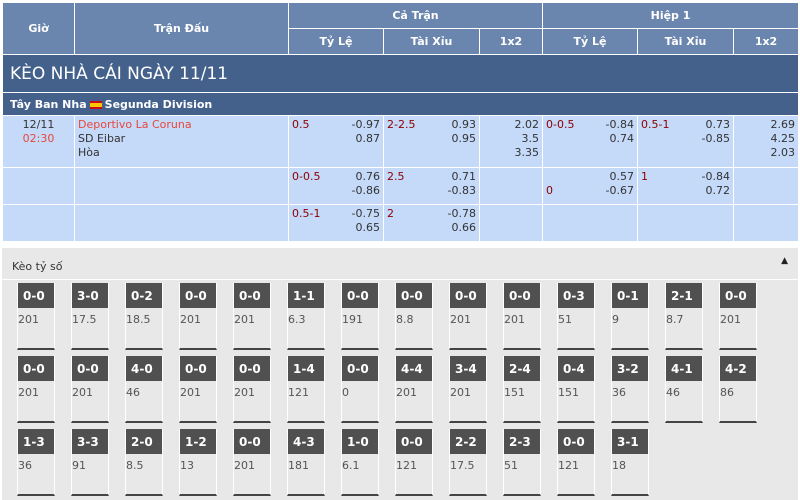 The image size is (800, 500). What do you see at coordinates (360, 316) in the screenshot?
I see `score-card: 0-0 191` at bounding box center [360, 316].